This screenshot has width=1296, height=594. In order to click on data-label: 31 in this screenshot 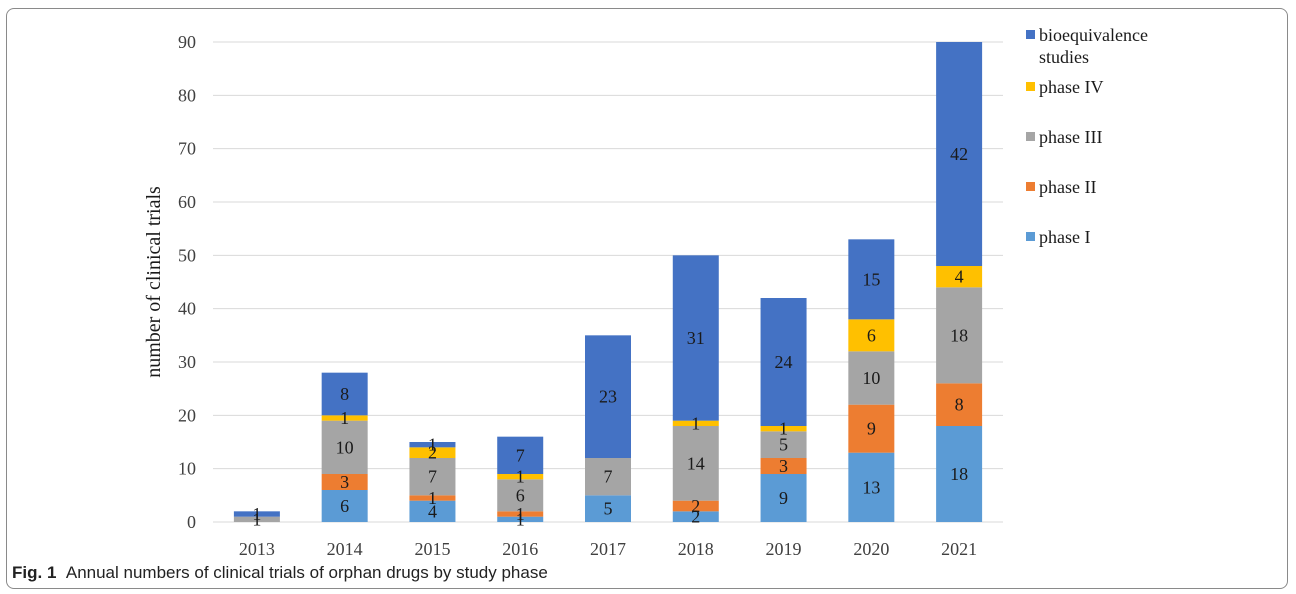, I will do `click(696, 338)`.